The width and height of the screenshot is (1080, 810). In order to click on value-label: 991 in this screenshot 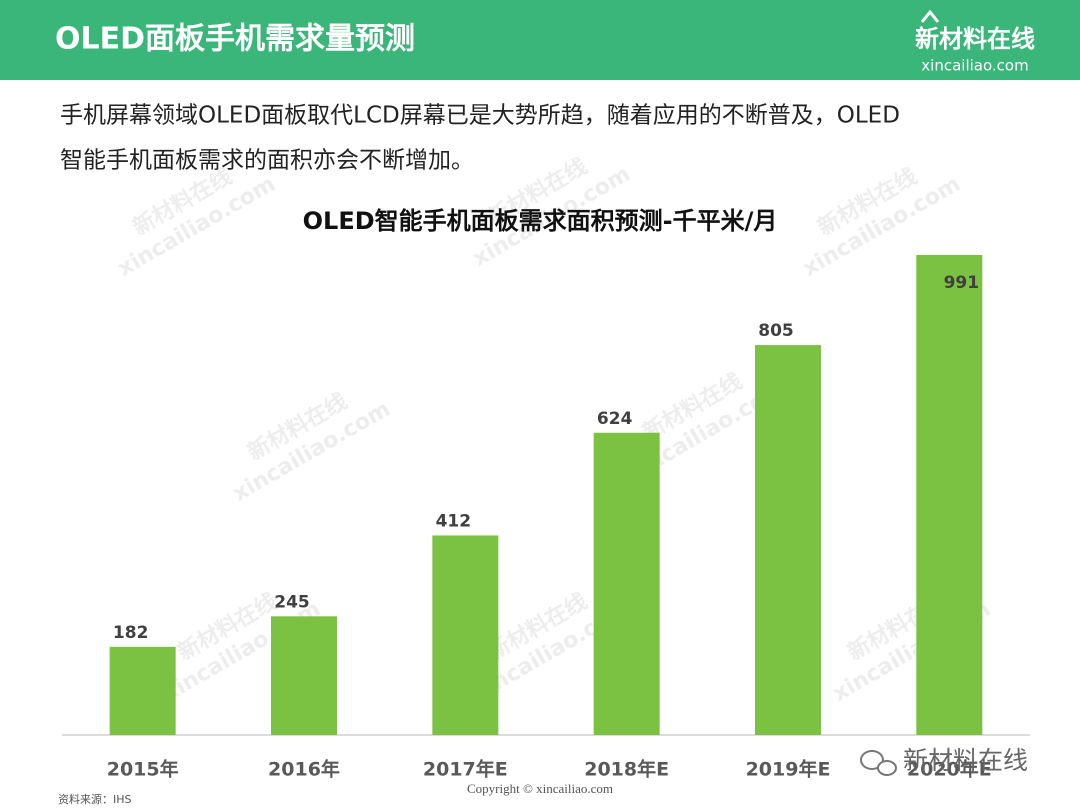, I will do `click(962, 283)`.